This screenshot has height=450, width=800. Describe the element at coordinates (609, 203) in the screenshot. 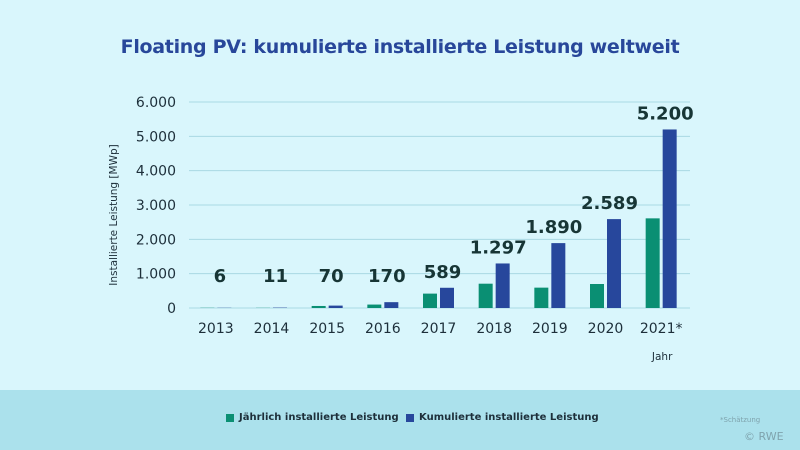

I see `data-label: 2.589` at that location.